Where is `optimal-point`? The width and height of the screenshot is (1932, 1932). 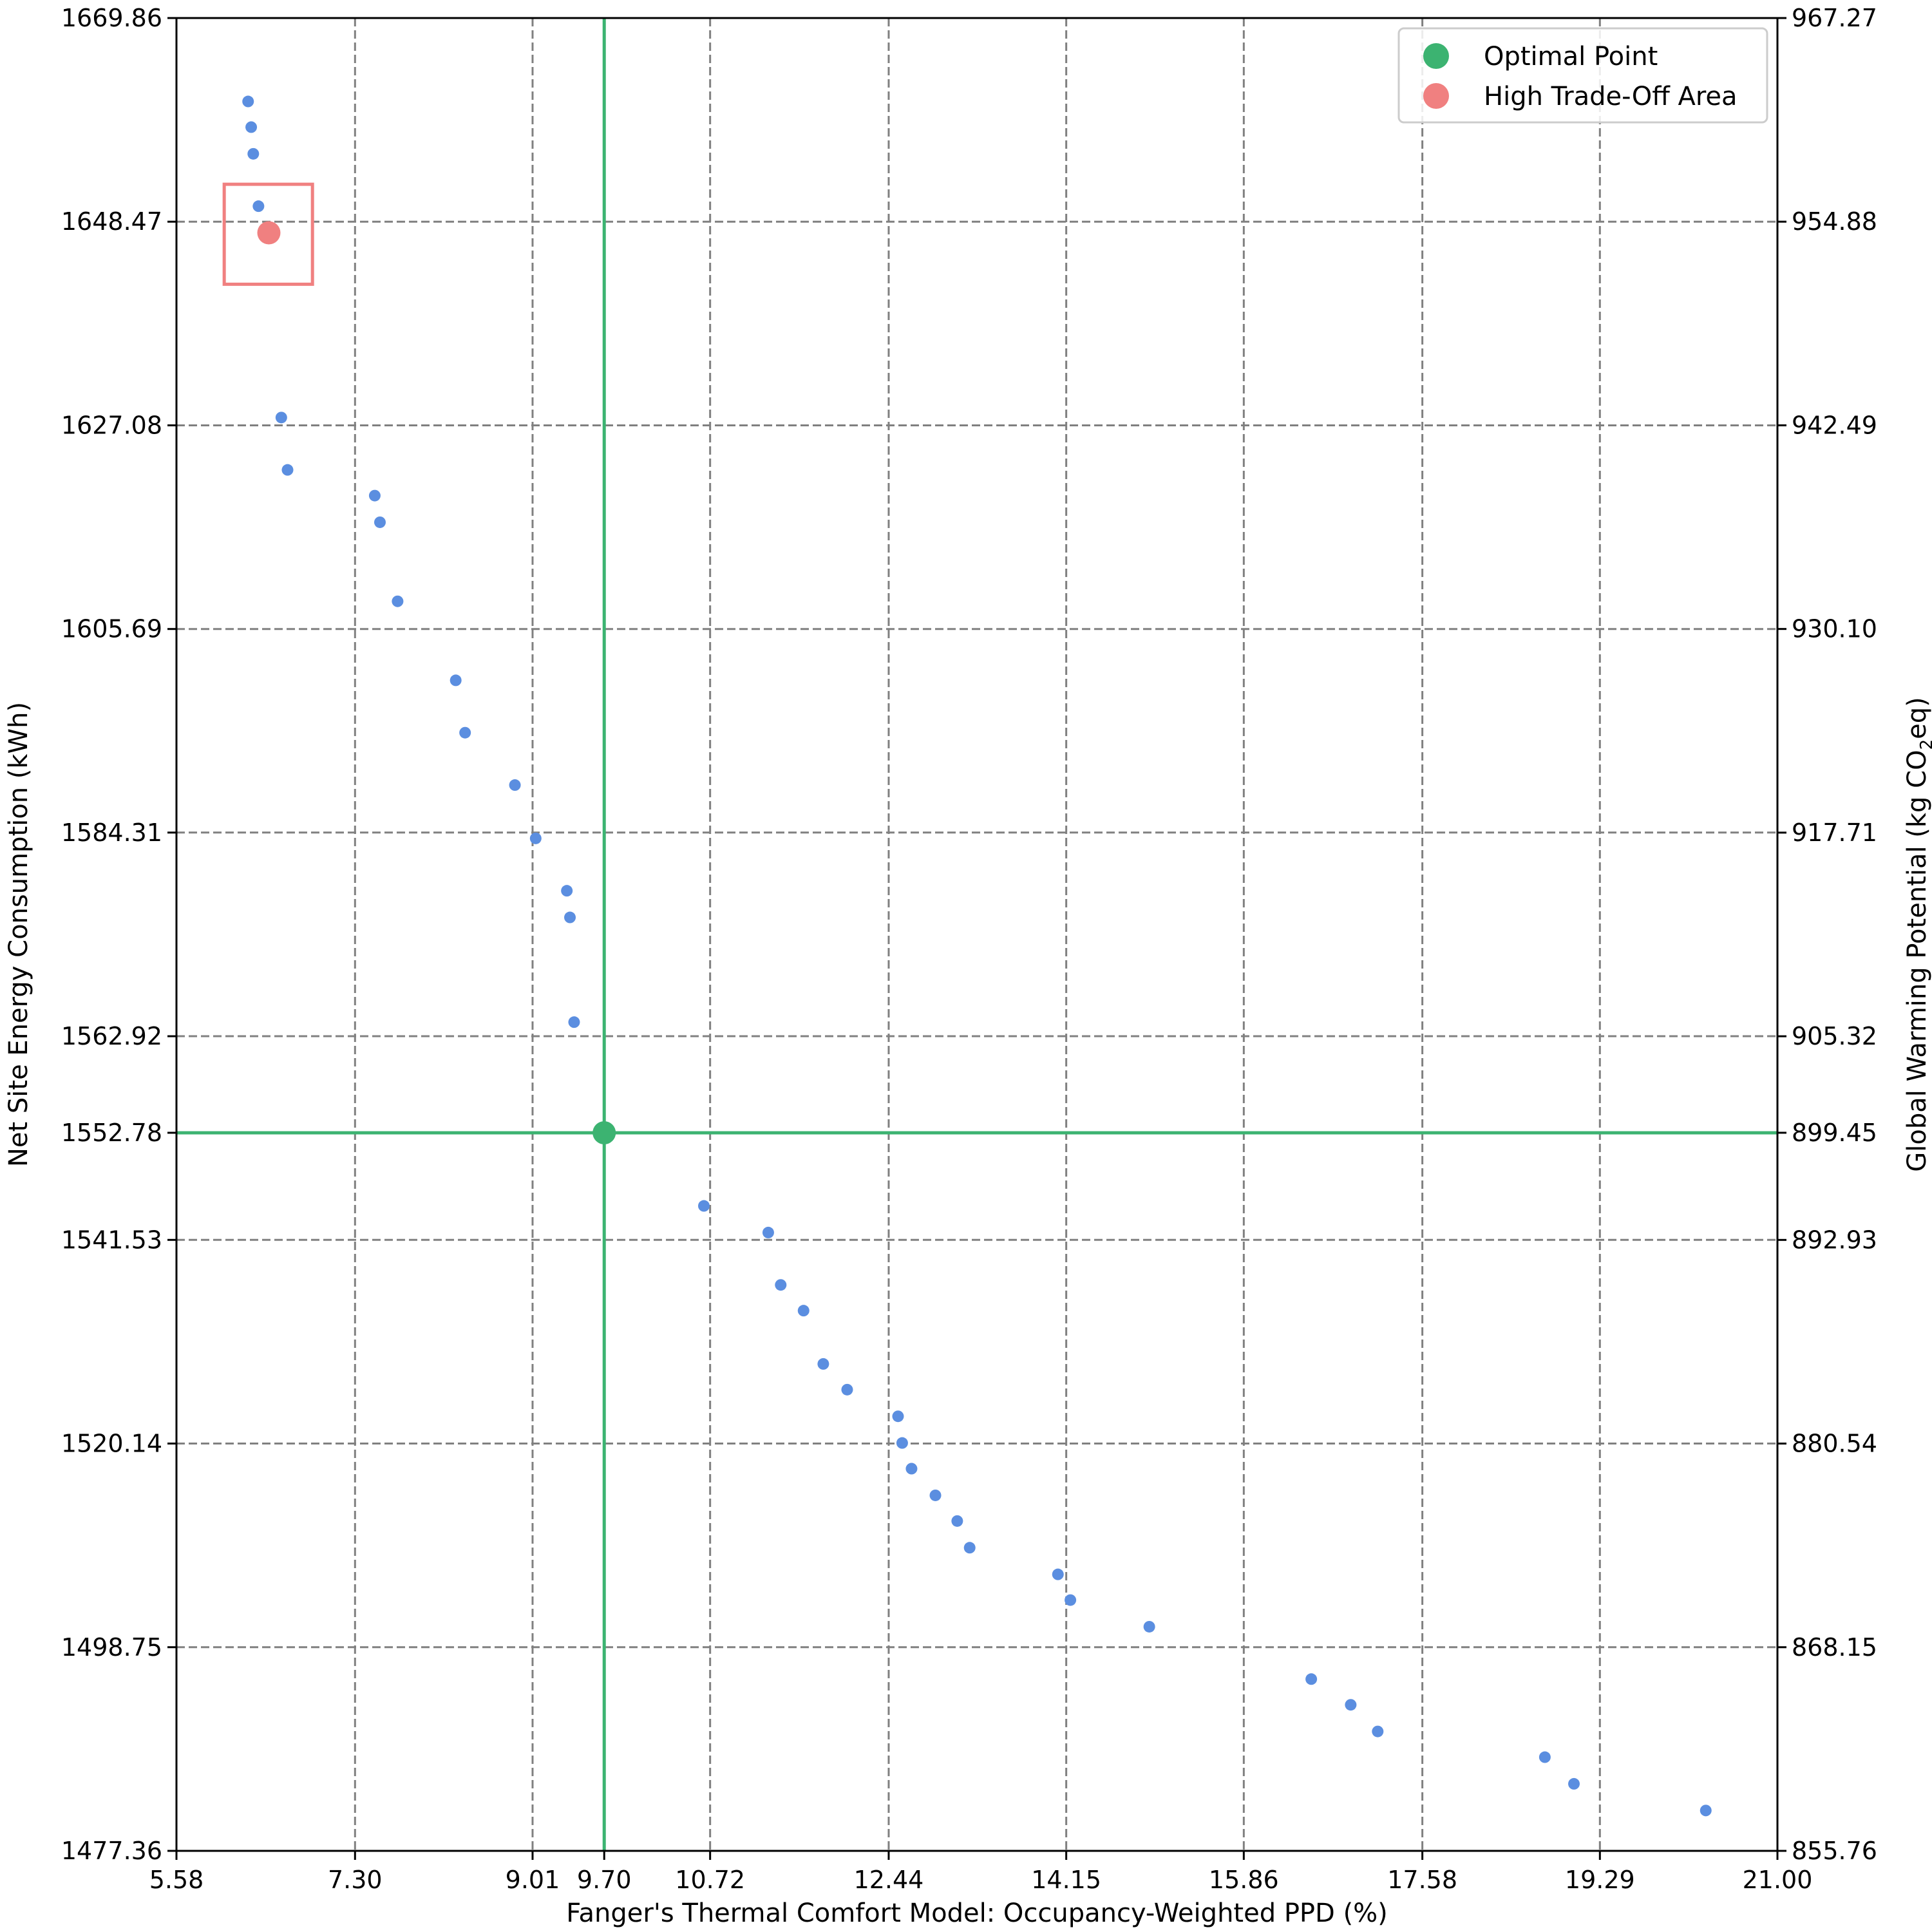
optimal-point is located at coordinates (604, 1132).